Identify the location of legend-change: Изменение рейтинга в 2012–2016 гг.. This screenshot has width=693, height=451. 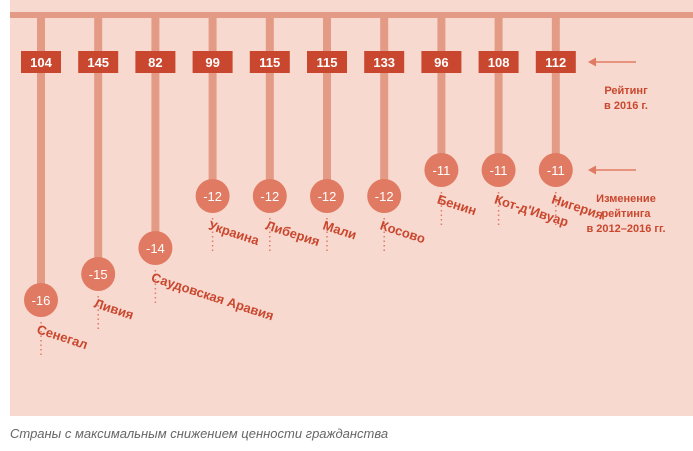
(626, 200).